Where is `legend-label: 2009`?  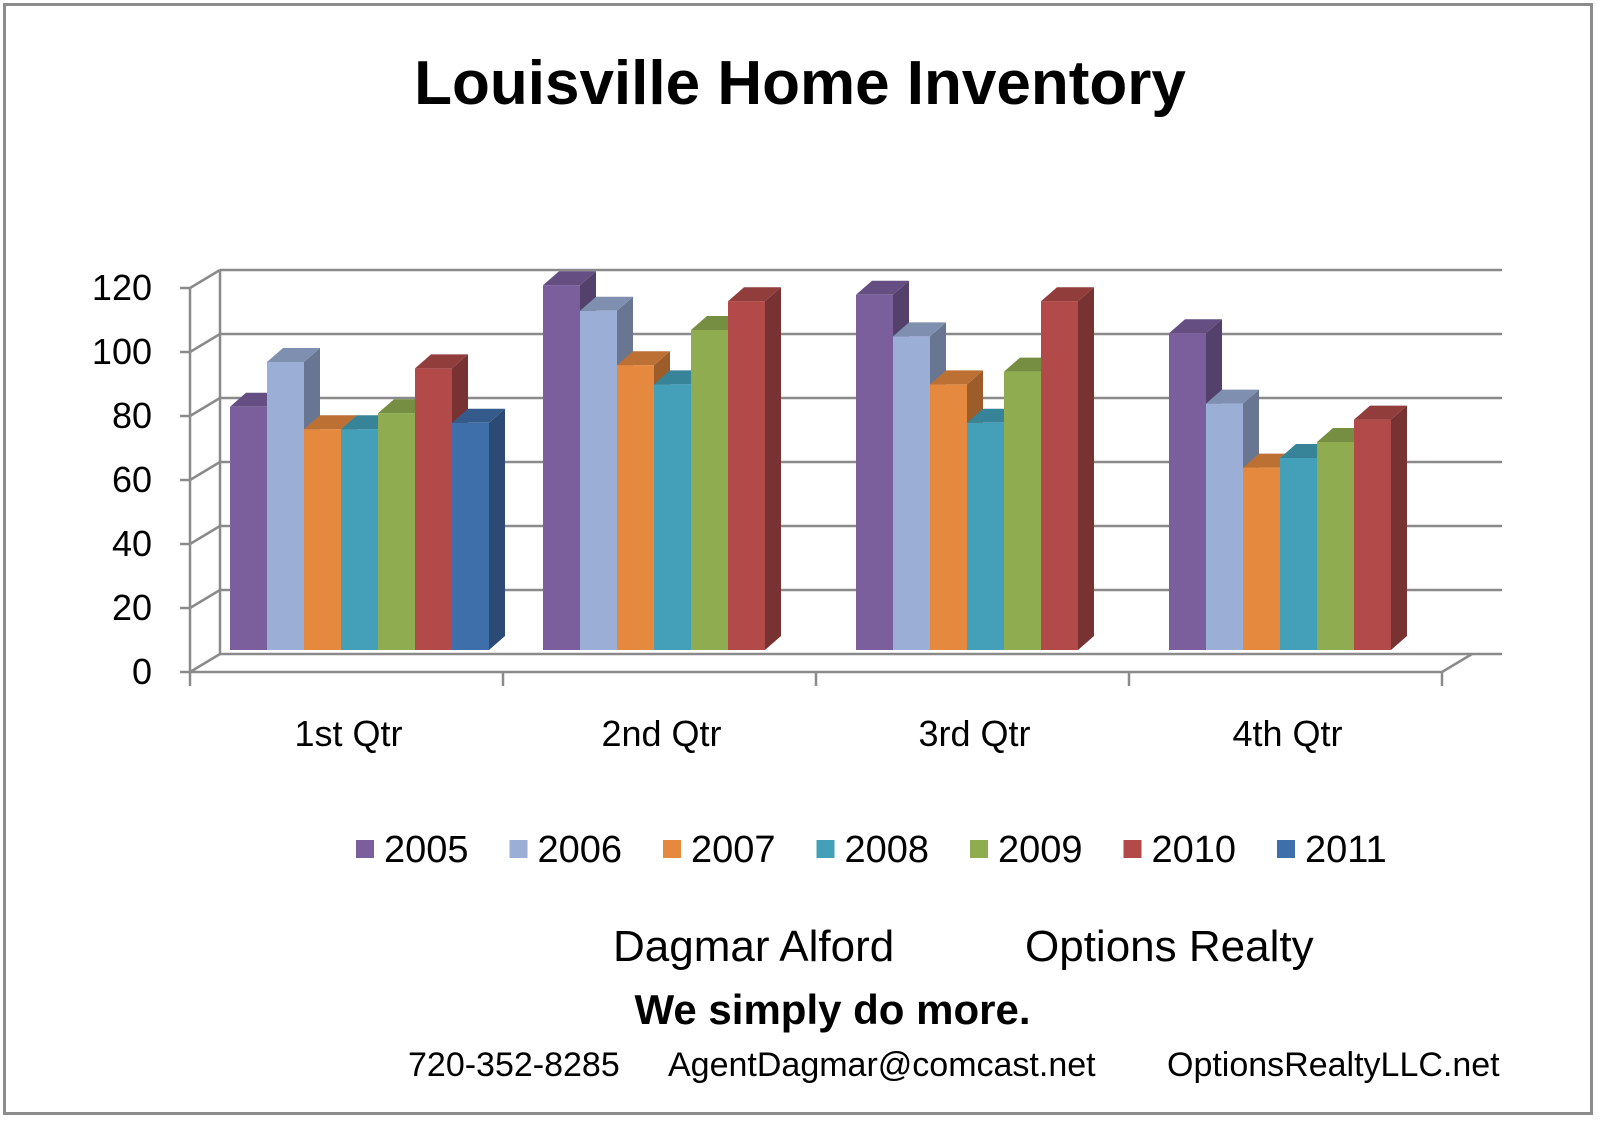 legend-label: 2009 is located at coordinates (1040, 850).